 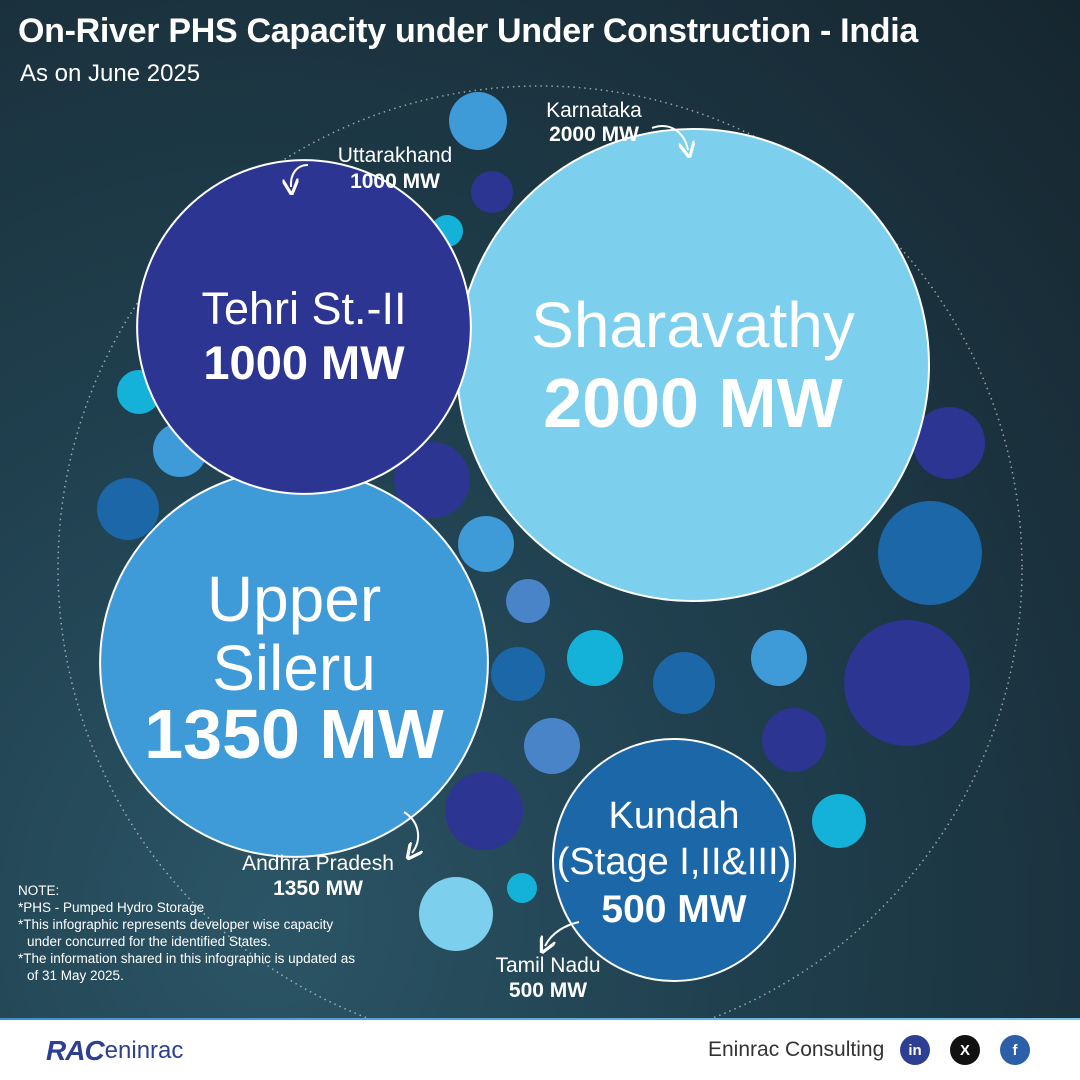 I want to click on callout-value-label: 500 MW, so click(x=548, y=990).